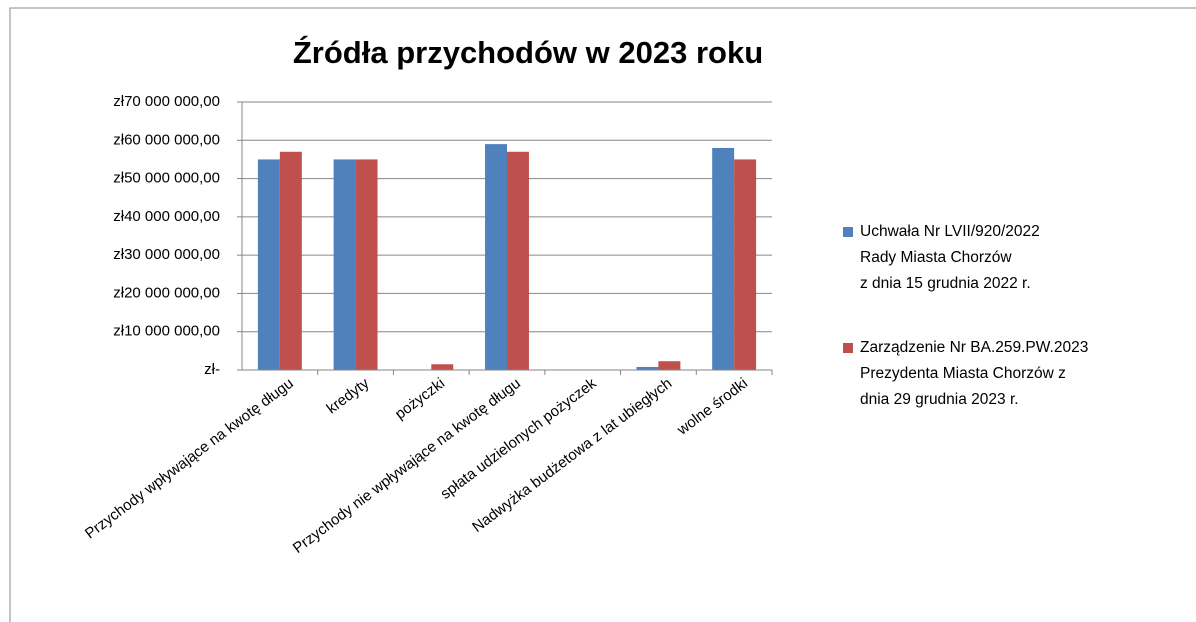  I want to click on x-tick-label: wolne środki, so click(712, 407).